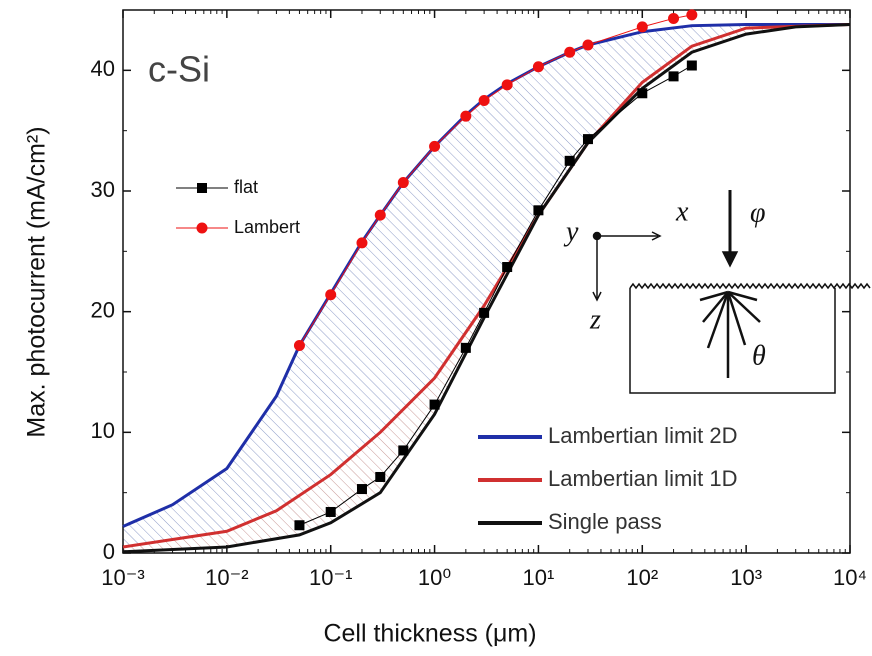 The width and height of the screenshot is (872, 656). Describe the element at coordinates (434, 577) in the screenshot. I see `x-tick-label: 10⁰` at that location.